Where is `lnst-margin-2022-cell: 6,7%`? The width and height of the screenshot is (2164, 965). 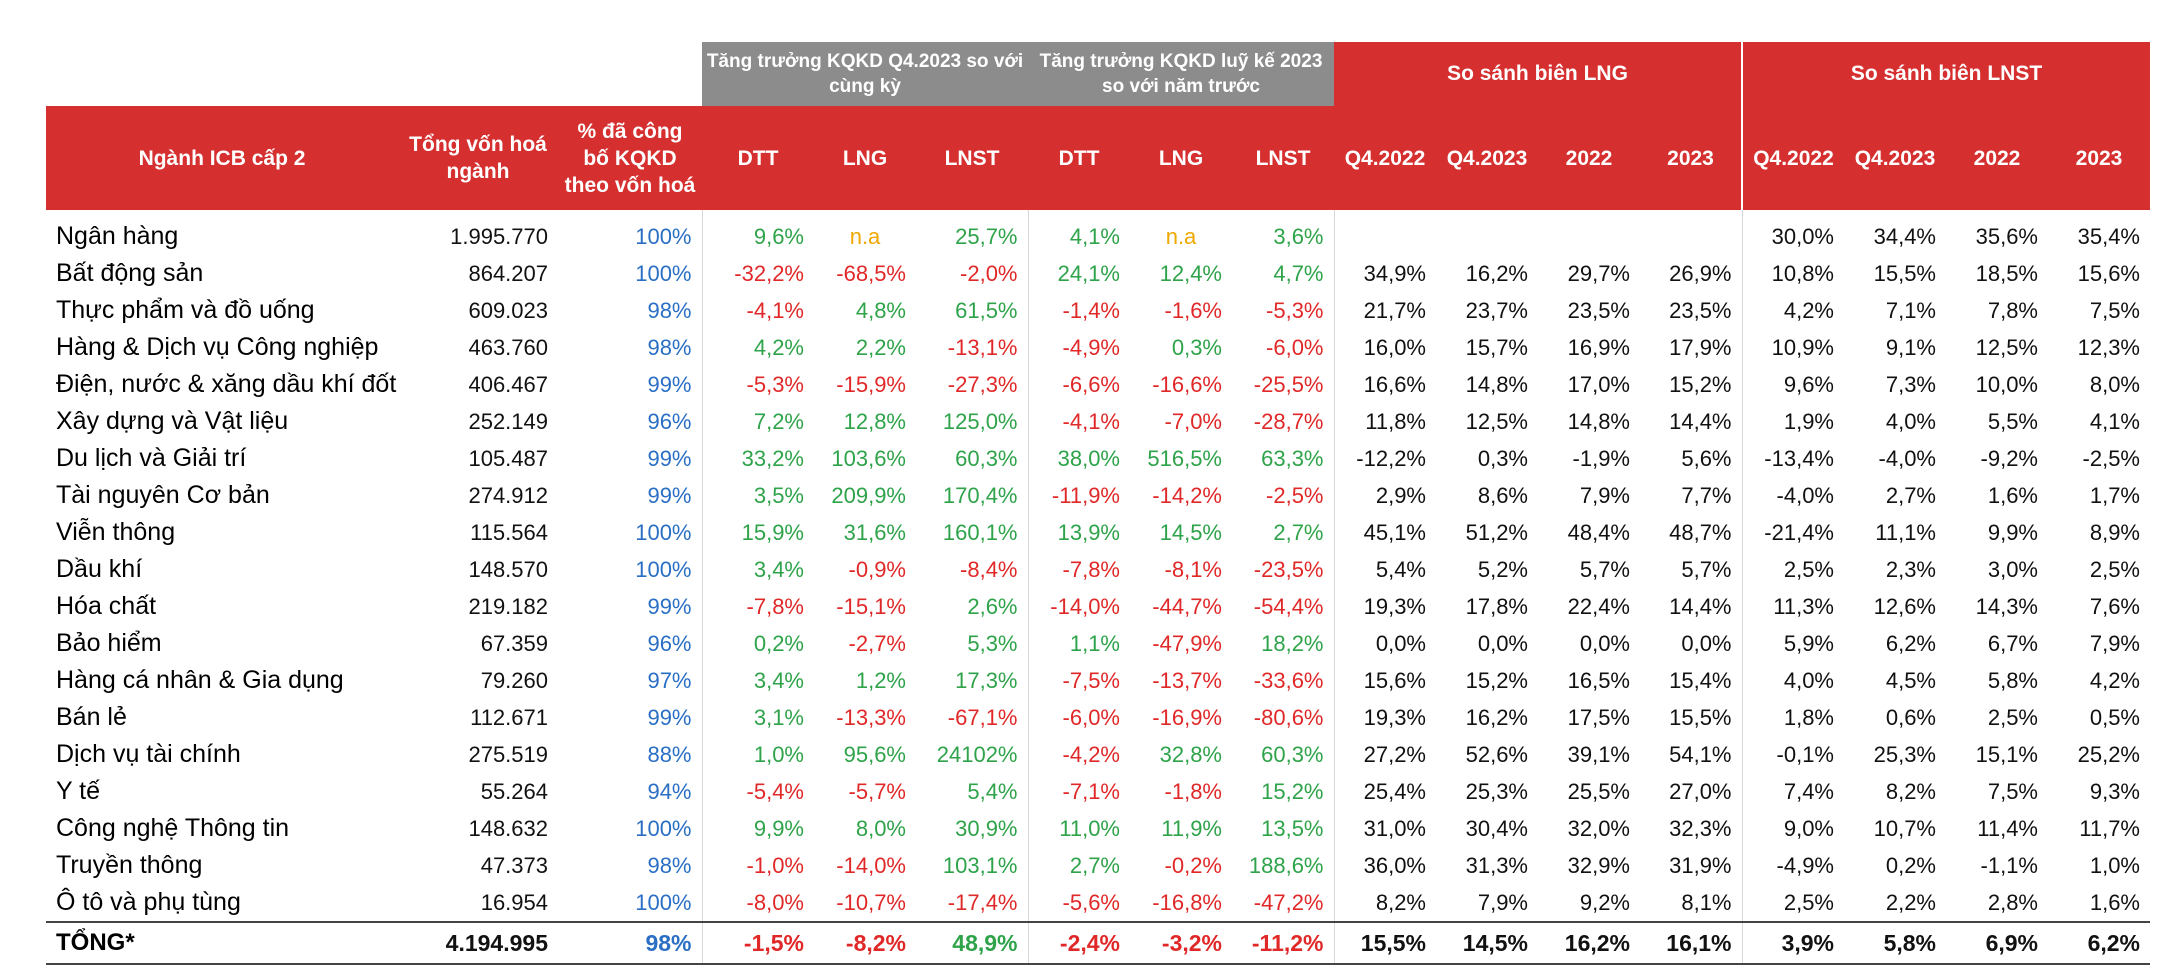
lnst-margin-2022-cell: 6,7% is located at coordinates (2012, 643).